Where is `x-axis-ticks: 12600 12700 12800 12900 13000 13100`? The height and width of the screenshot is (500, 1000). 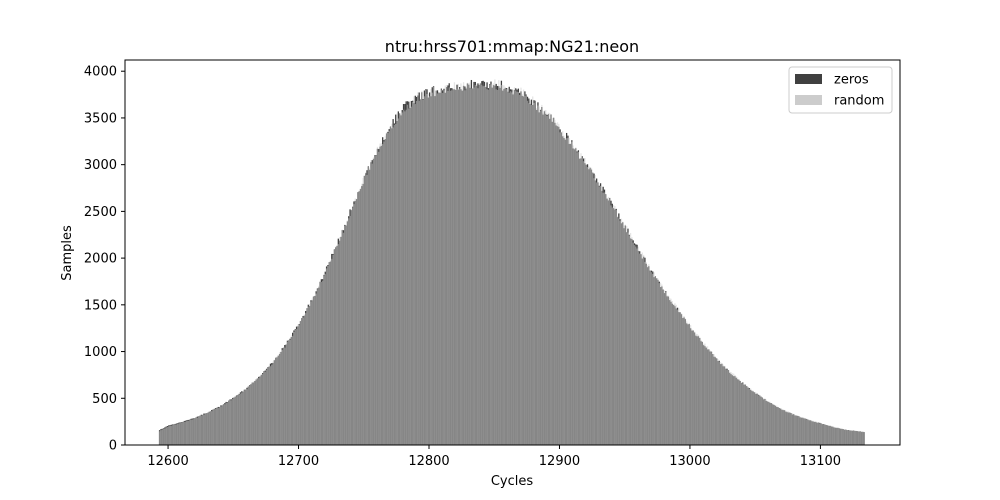 x-axis-ticks: 12600 12700 12800 12900 13000 13100 is located at coordinates (494, 457).